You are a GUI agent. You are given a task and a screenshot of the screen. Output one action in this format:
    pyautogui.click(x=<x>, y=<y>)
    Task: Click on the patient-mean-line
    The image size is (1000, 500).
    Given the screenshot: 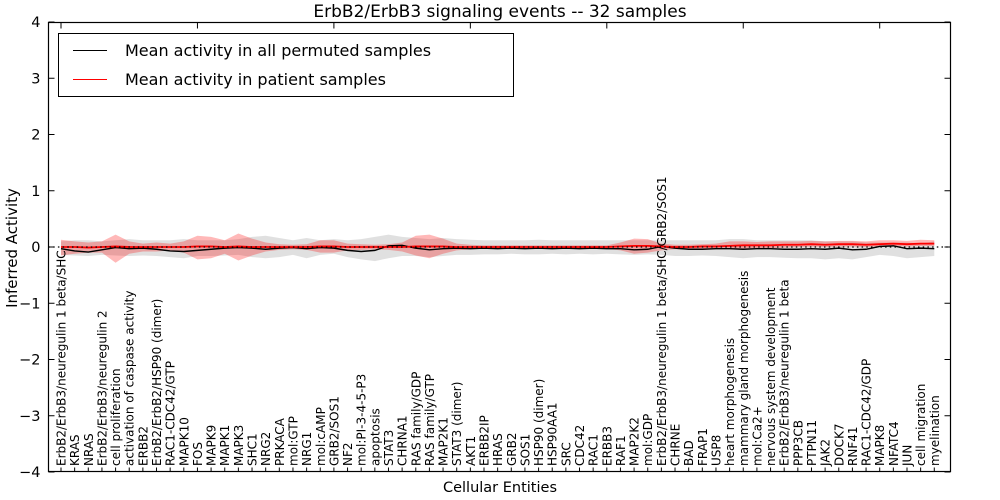 What is the action you would take?
    pyautogui.click(x=498, y=245)
    